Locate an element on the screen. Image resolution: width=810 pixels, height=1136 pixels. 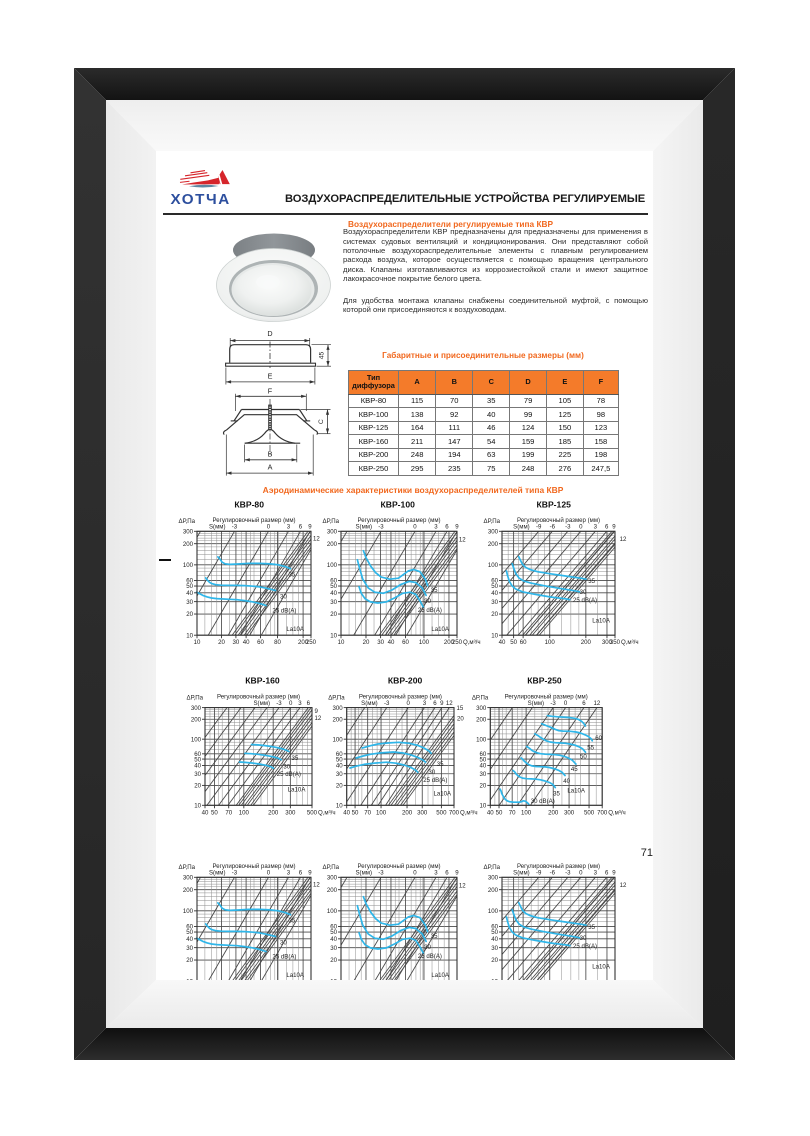
svg-text: 700 is located at coordinates (602, 812).